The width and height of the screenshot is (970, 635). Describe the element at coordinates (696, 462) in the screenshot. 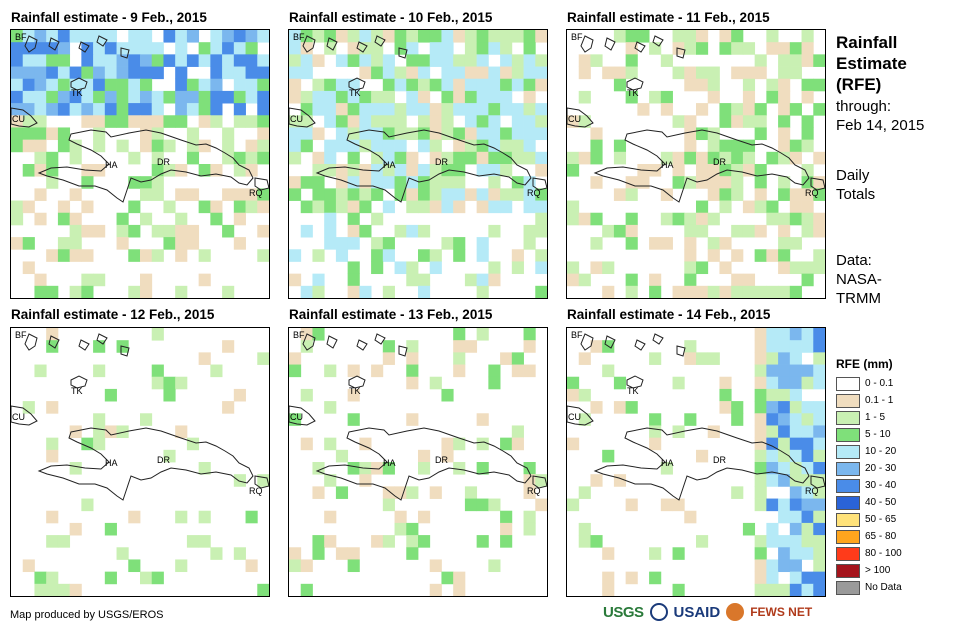

I see `rainfall-map: BF TK CU HA DR RQ` at that location.